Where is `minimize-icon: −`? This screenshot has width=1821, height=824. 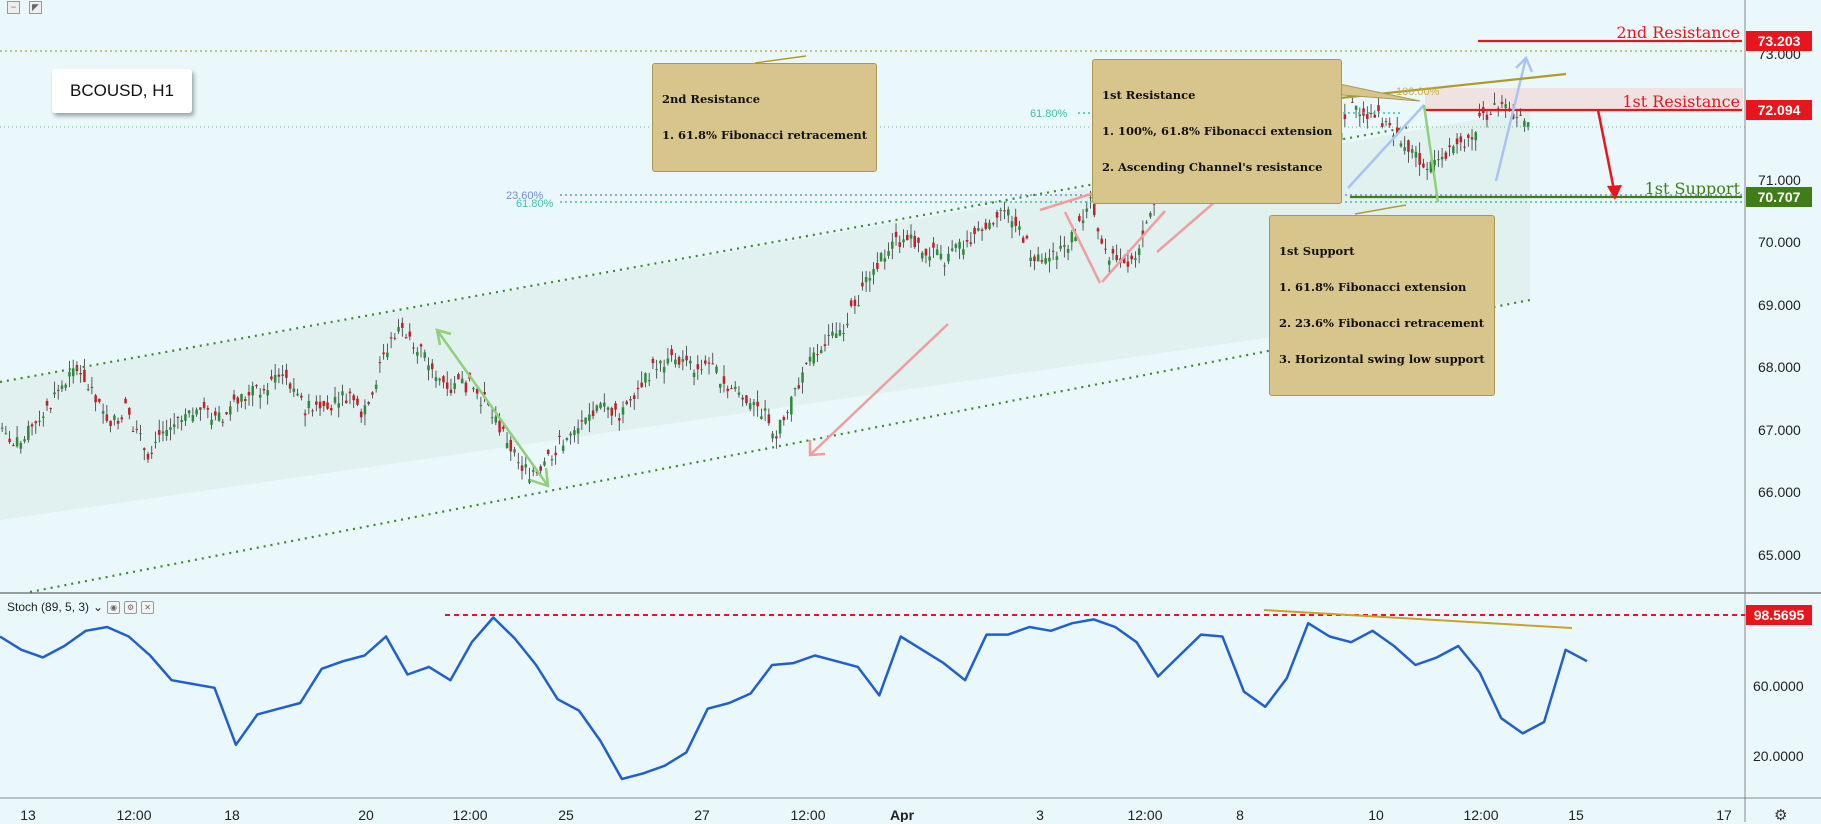
minimize-icon: − is located at coordinates (13, 7).